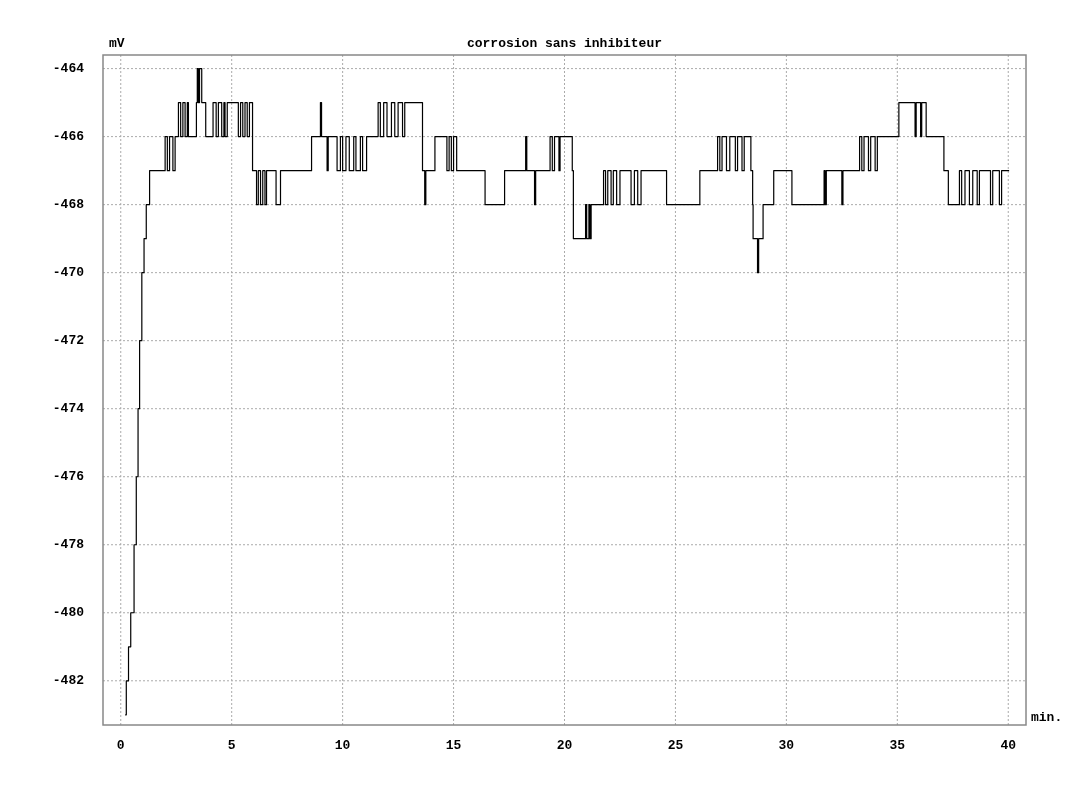 The width and height of the screenshot is (1078, 787). I want to click on x-tick-label: 15, so click(453, 745).